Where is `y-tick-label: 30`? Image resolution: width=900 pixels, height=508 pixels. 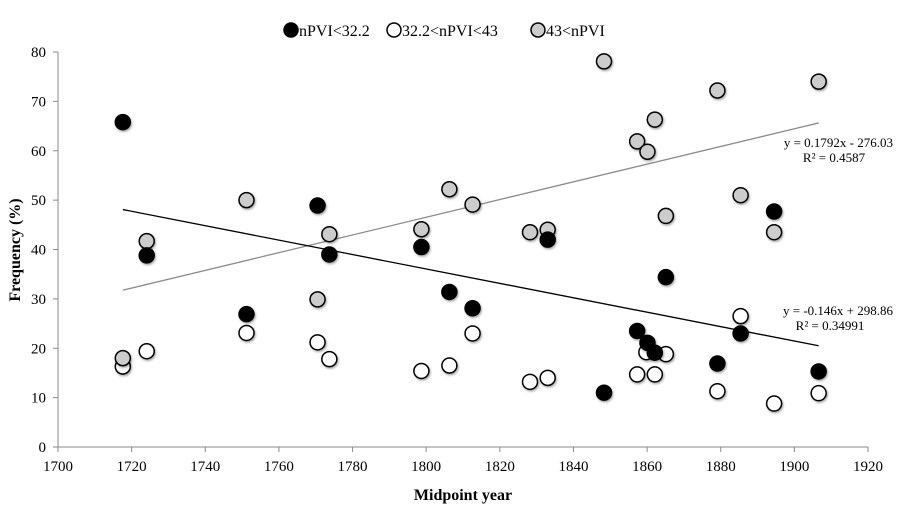
y-tick-label: 30 is located at coordinates (38, 300).